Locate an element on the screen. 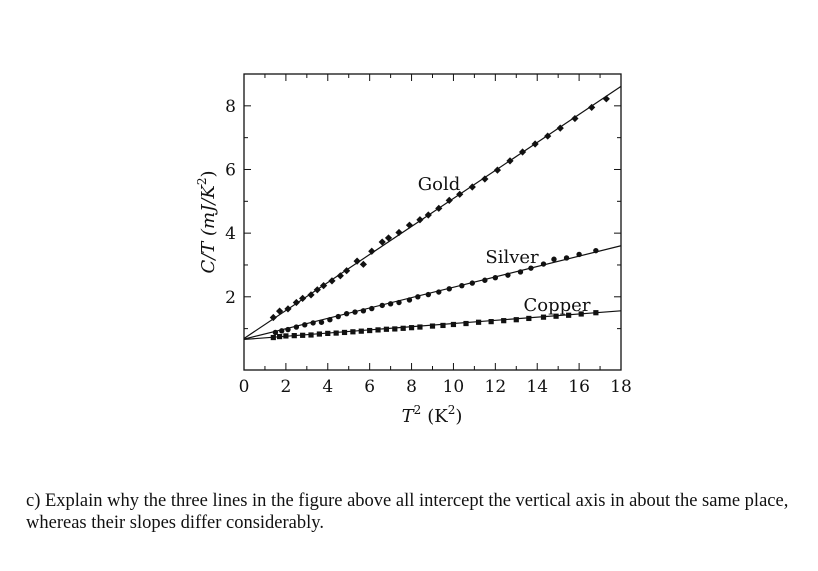 The image size is (818, 571). x-tick-label: 12 is located at coordinates (496, 387).